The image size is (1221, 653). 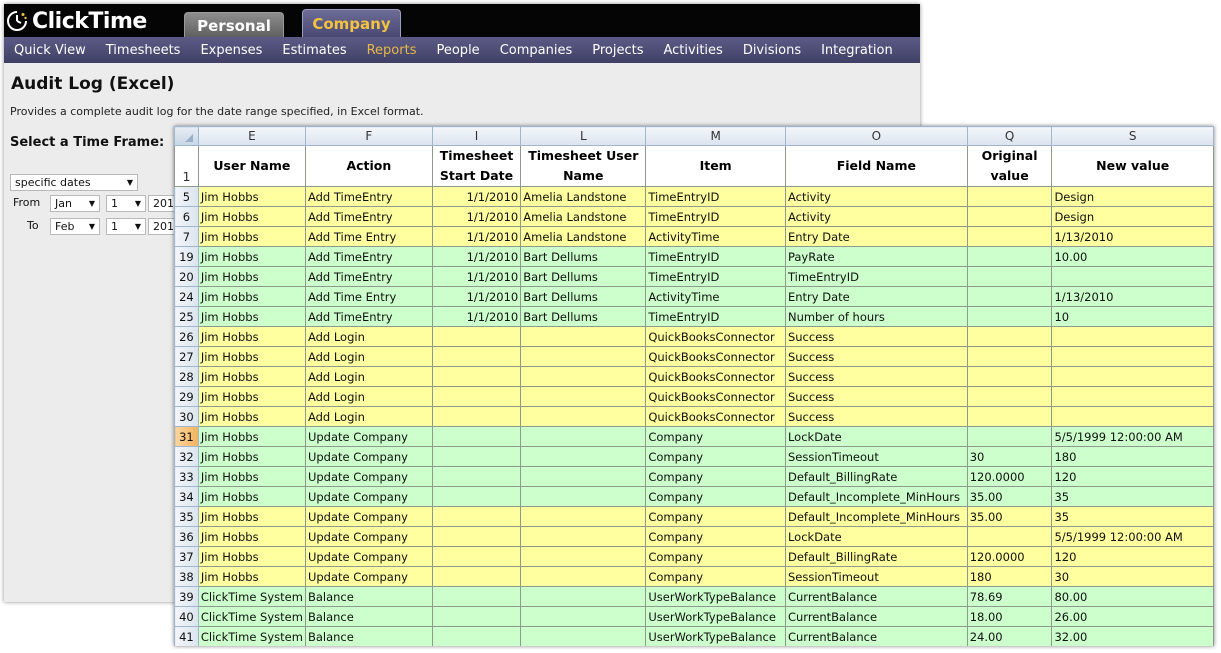 I want to click on column-header: I, so click(x=476, y=136).